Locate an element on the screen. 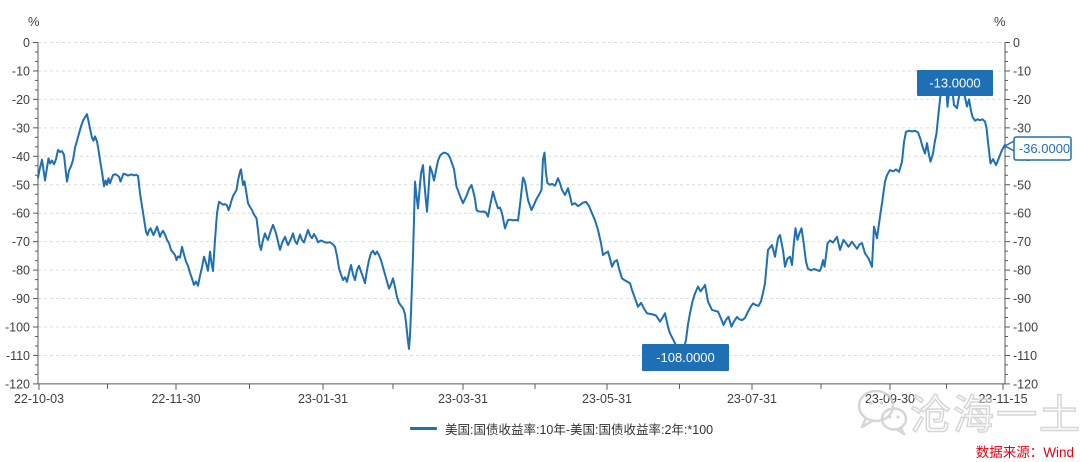  annotation-text: -36.0000 is located at coordinates (1044, 148).